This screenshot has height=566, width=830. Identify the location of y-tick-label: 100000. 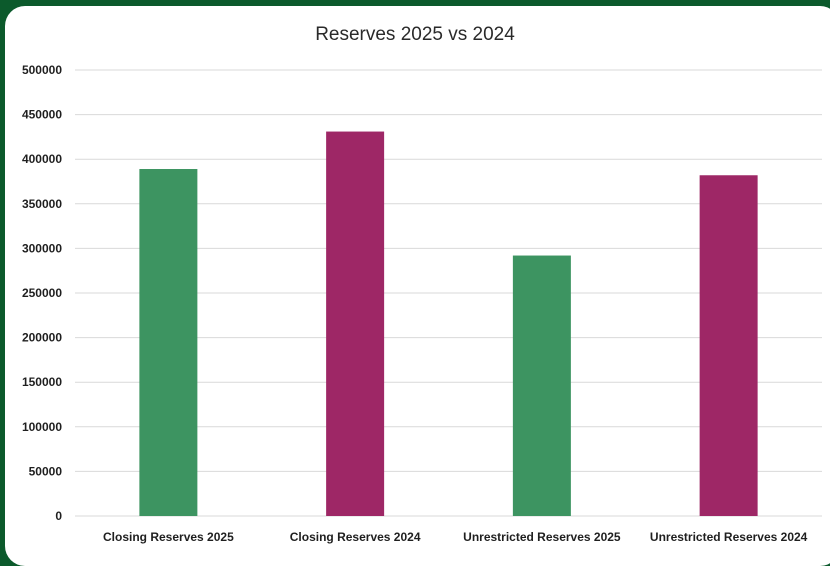
(42, 427).